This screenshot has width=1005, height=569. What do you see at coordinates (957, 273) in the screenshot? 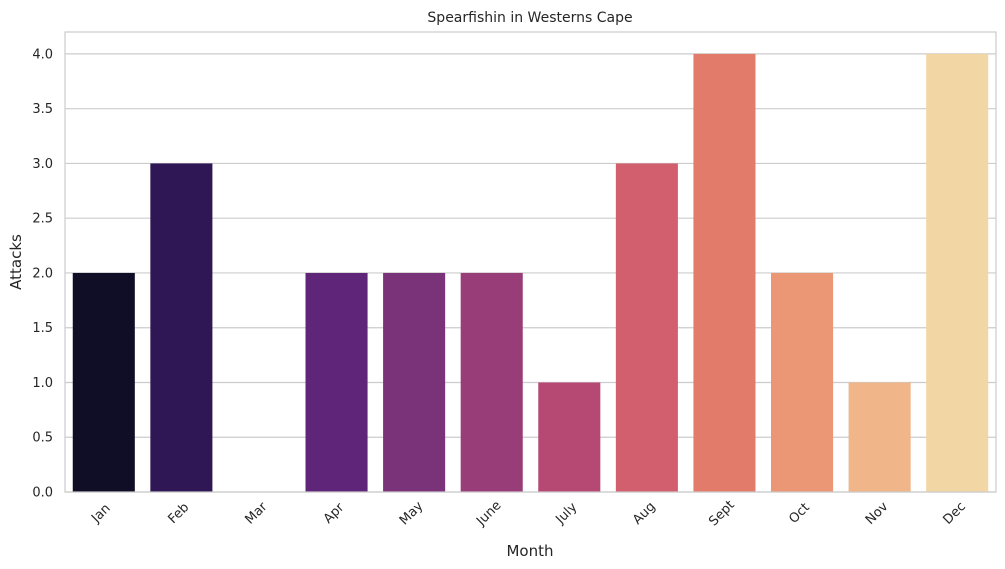
I see `bar-dec` at bounding box center [957, 273].